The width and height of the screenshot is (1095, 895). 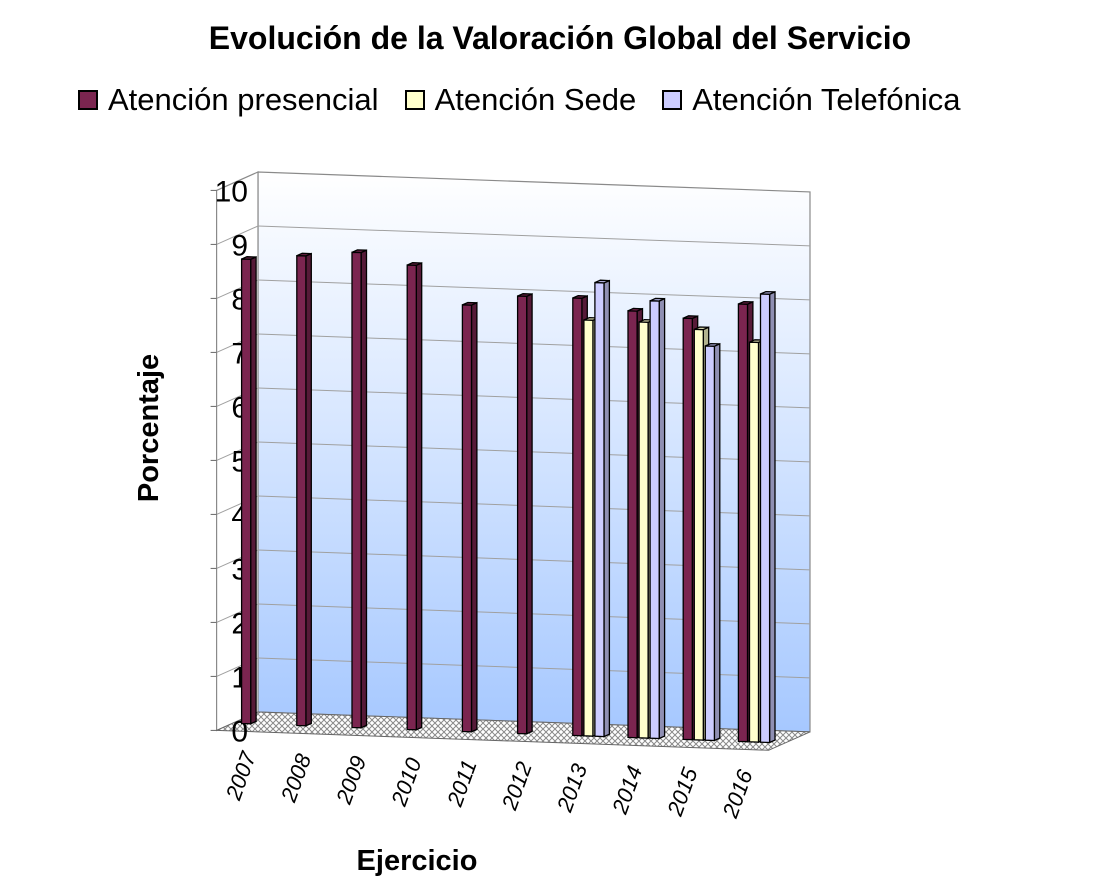 What do you see at coordinates (88, 100) in the screenshot?
I see `legend-swatch-presencial` at bounding box center [88, 100].